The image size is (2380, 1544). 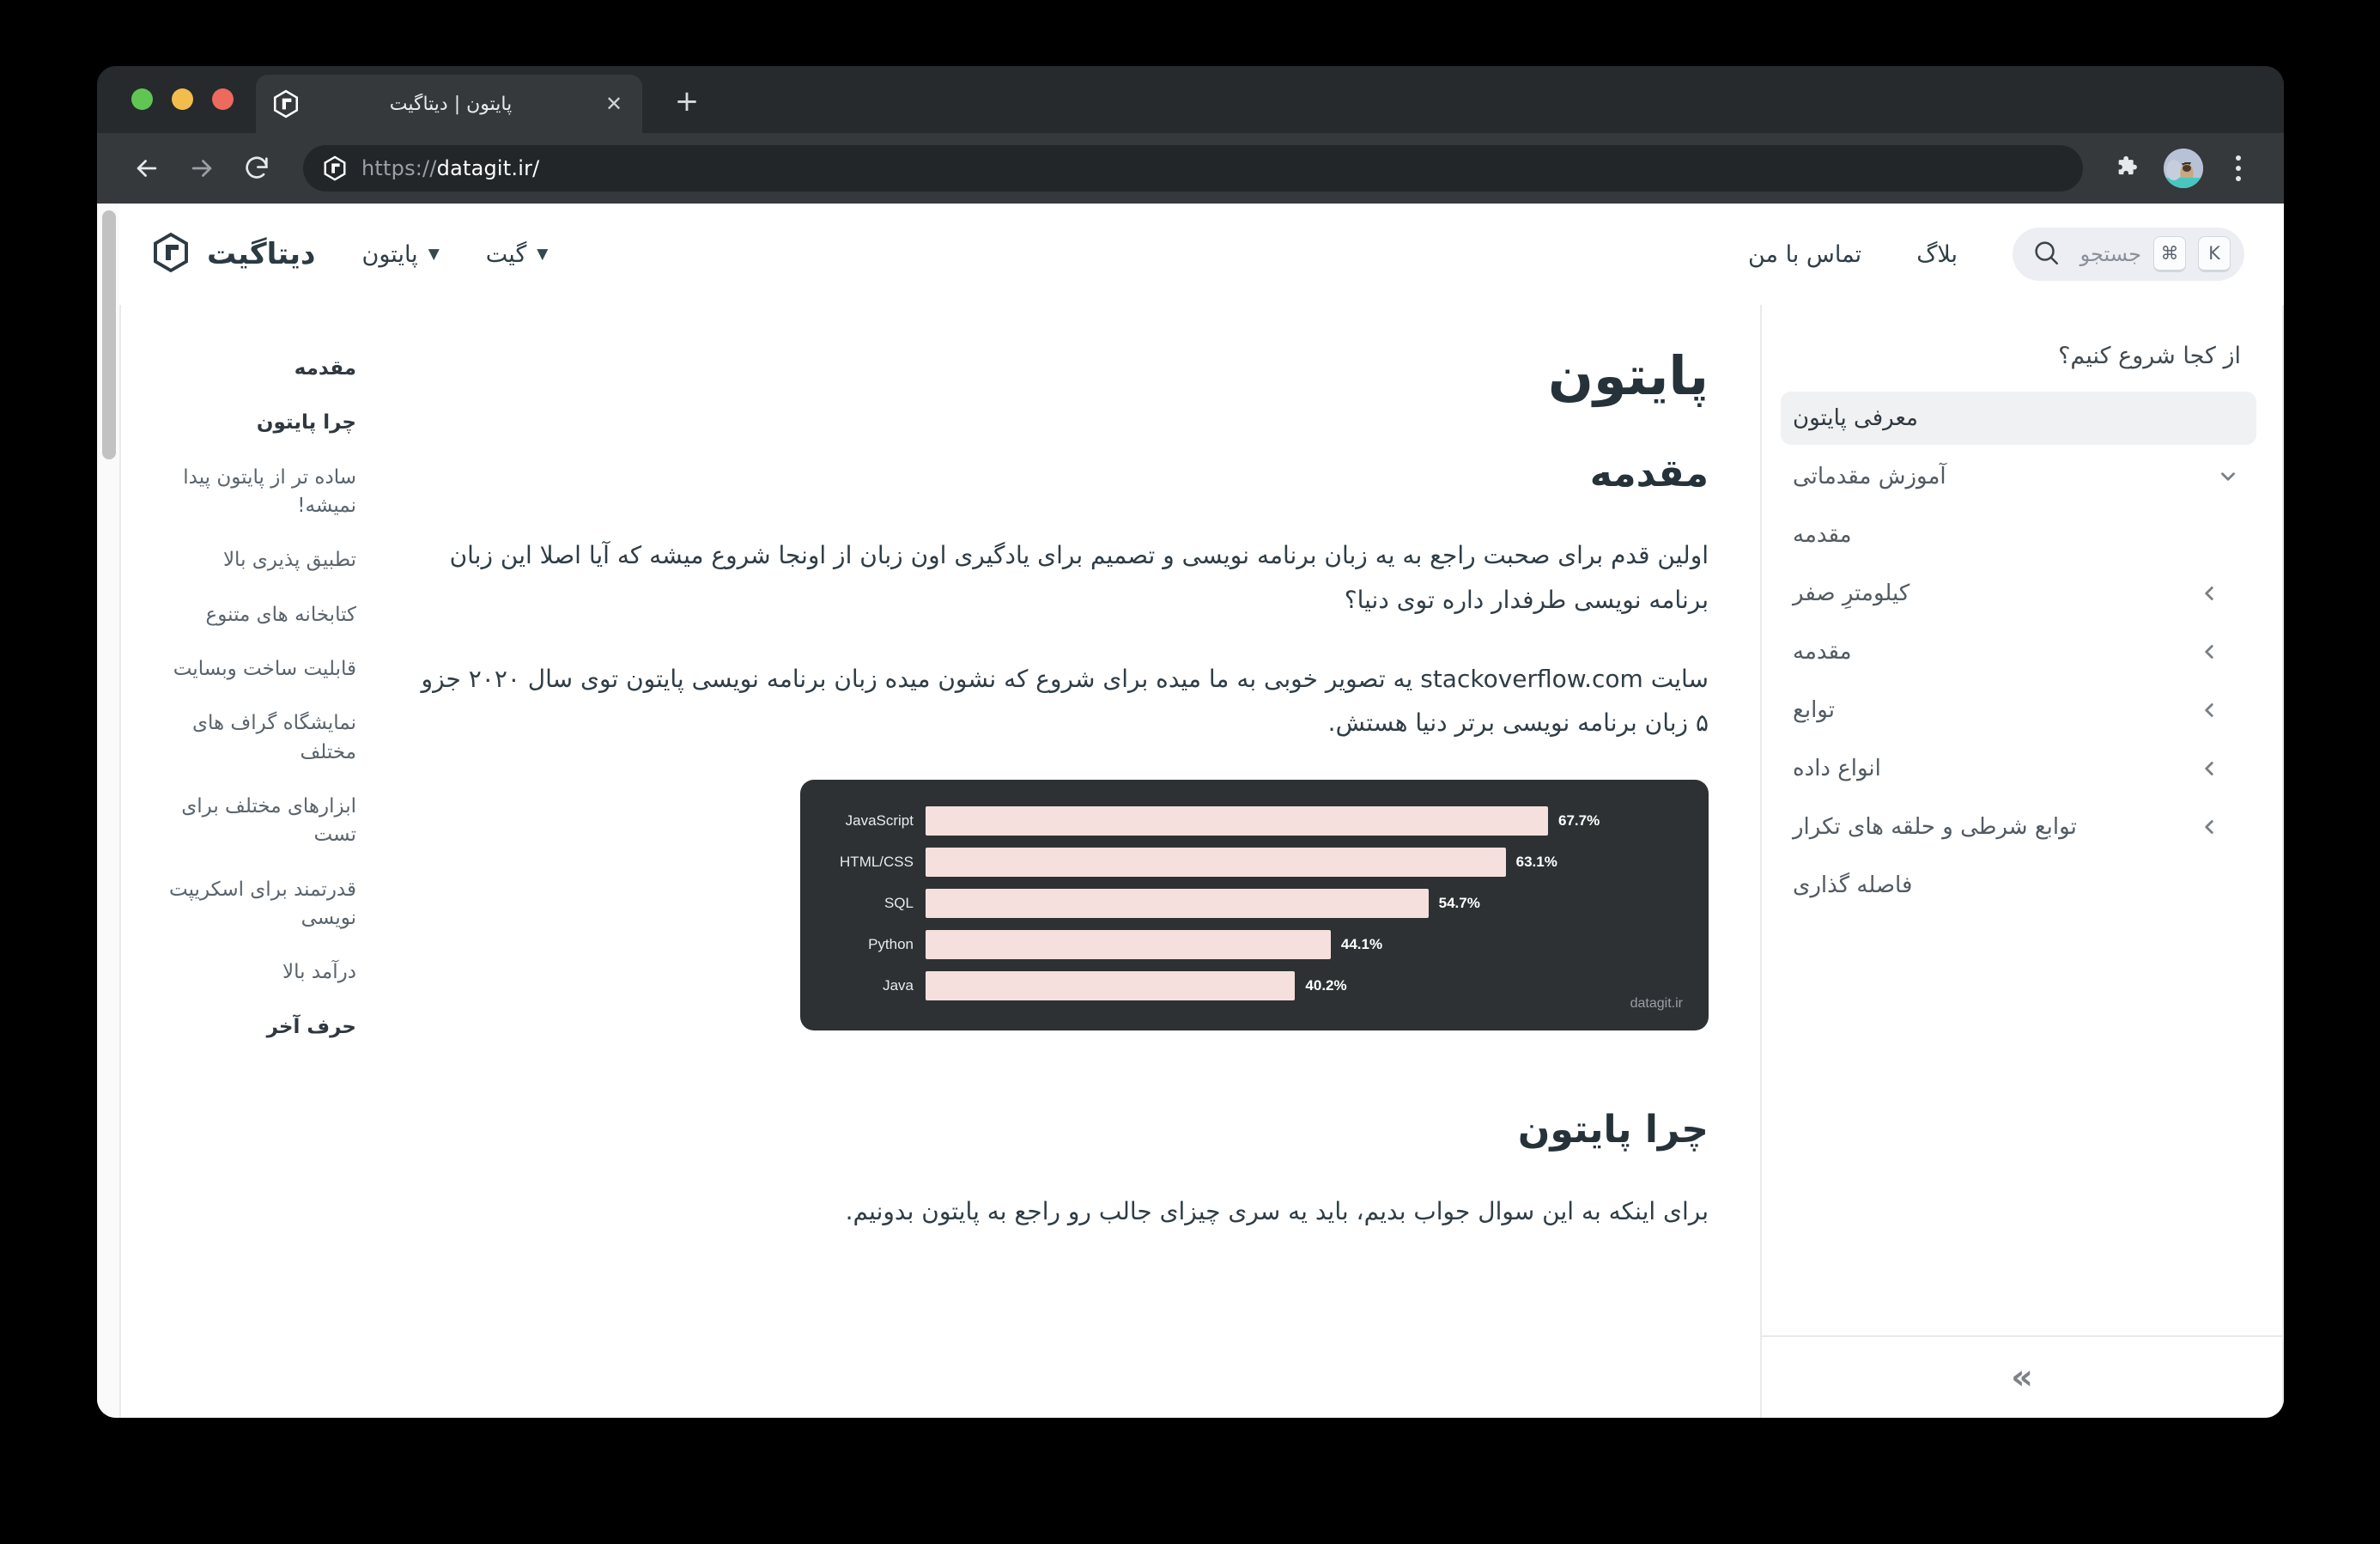 I want to click on chart-category-label: SQL, so click(x=898, y=903).